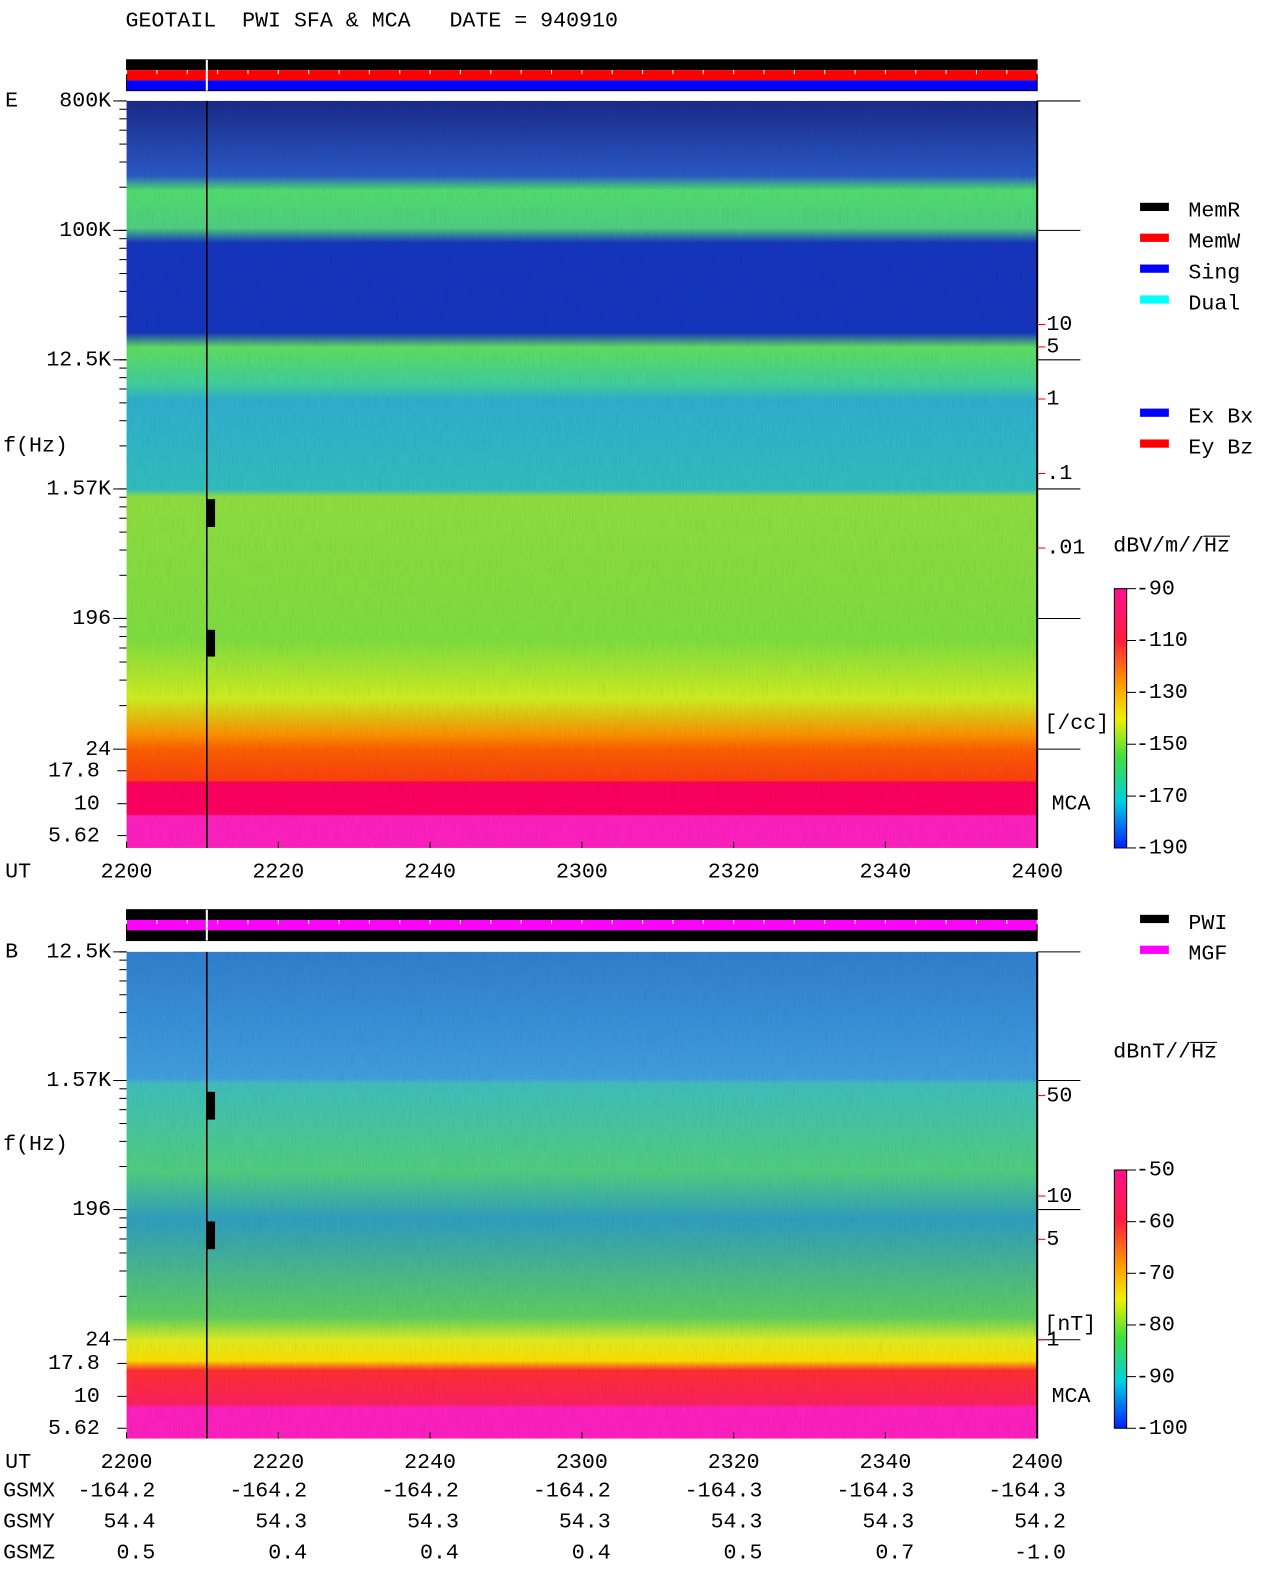 This screenshot has height=1593, width=1280. What do you see at coordinates (29, 1492) in the screenshot?
I see `orbit-row-label: GSMX` at bounding box center [29, 1492].